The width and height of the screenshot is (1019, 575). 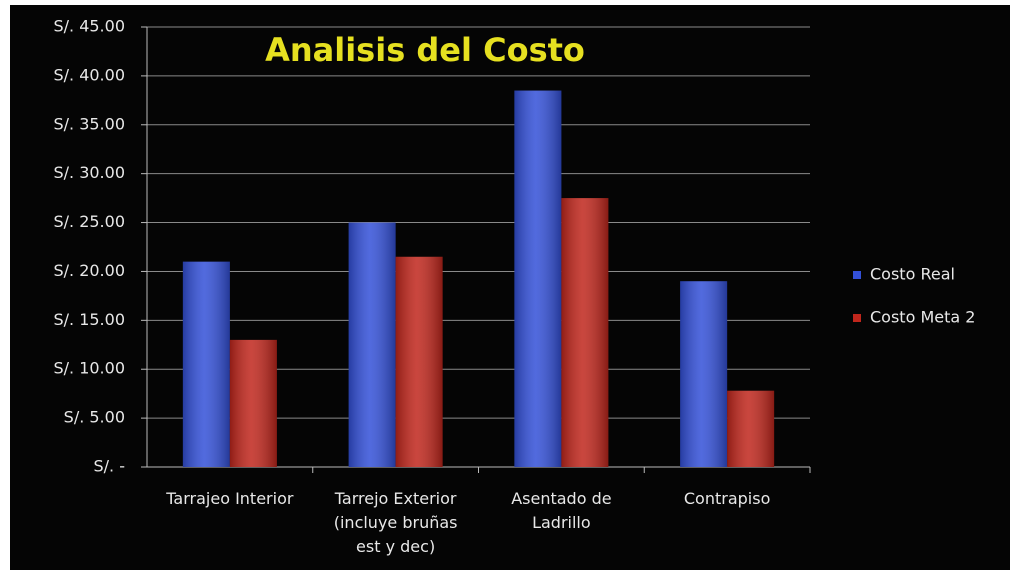 What do you see at coordinates (89, 221) in the screenshot?
I see `y-tick-label: S/. 25.00` at bounding box center [89, 221].